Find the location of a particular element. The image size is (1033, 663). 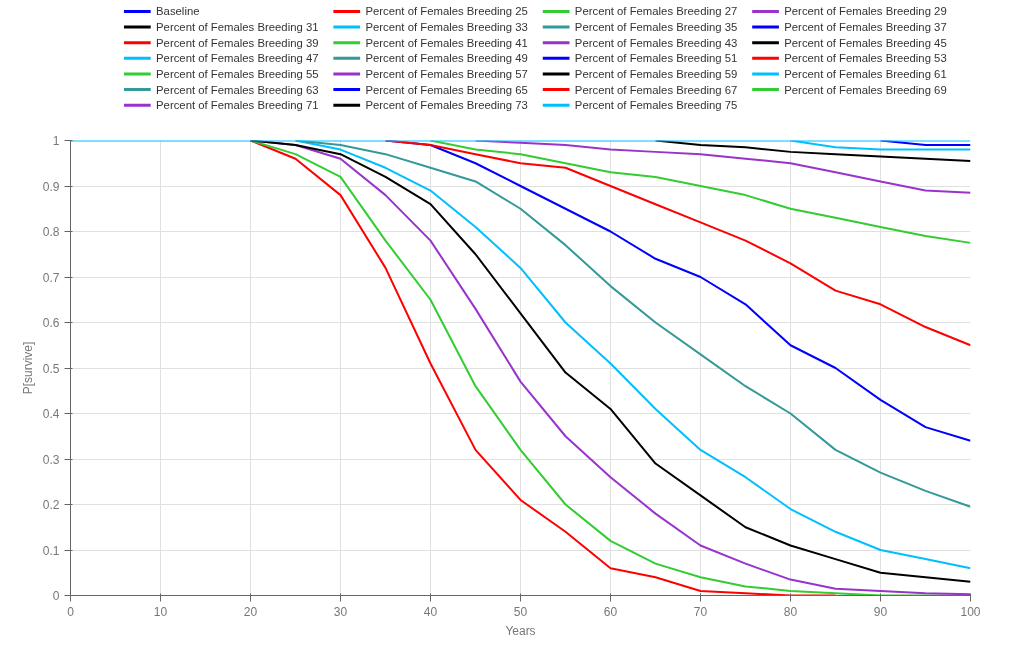

x-tick-label: 30 is located at coordinates (340, 611).